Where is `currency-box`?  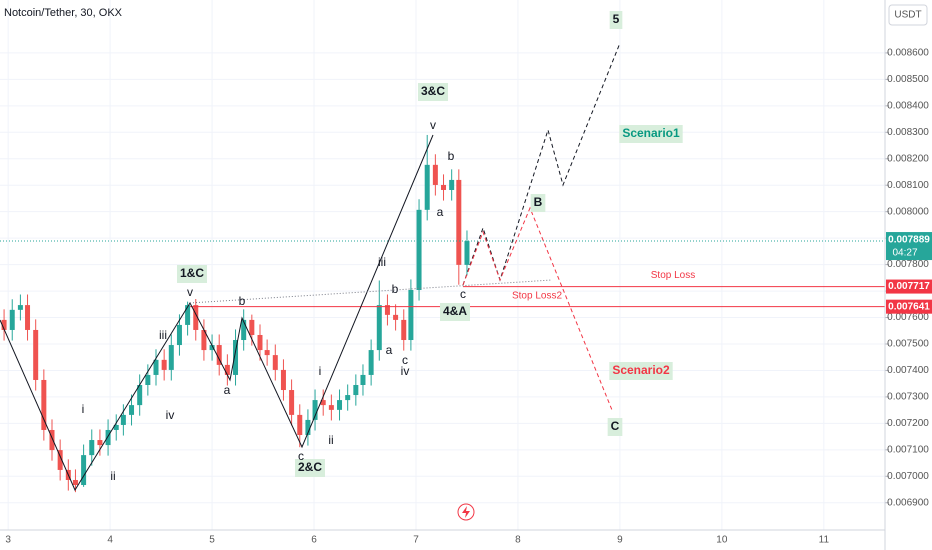
currency-box is located at coordinates (908, 15).